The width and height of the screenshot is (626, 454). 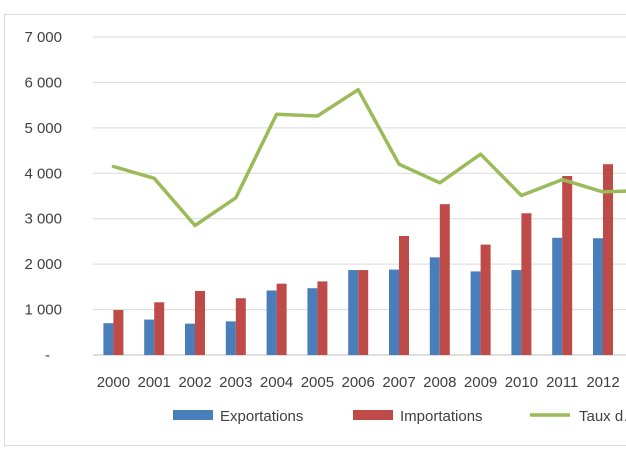 I want to click on x-tick-label: 2006, so click(x=358, y=382).